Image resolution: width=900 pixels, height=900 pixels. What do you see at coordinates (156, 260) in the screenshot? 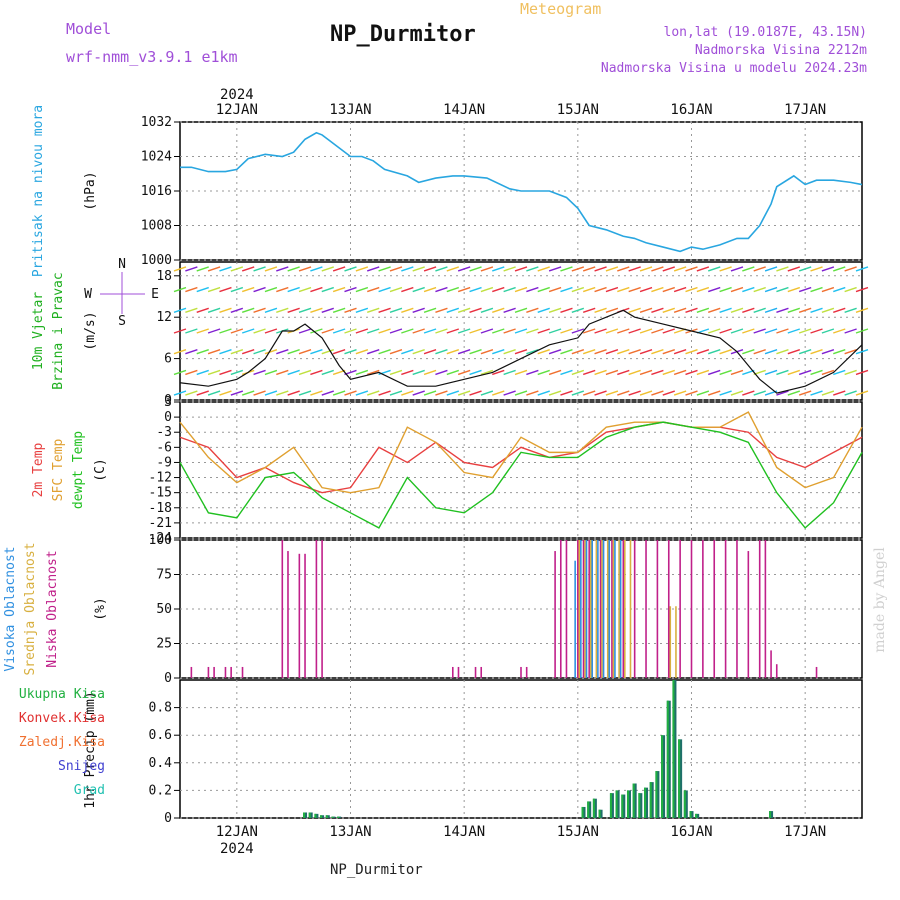
I see `ytick-label-pressure: 1000` at bounding box center [156, 260].